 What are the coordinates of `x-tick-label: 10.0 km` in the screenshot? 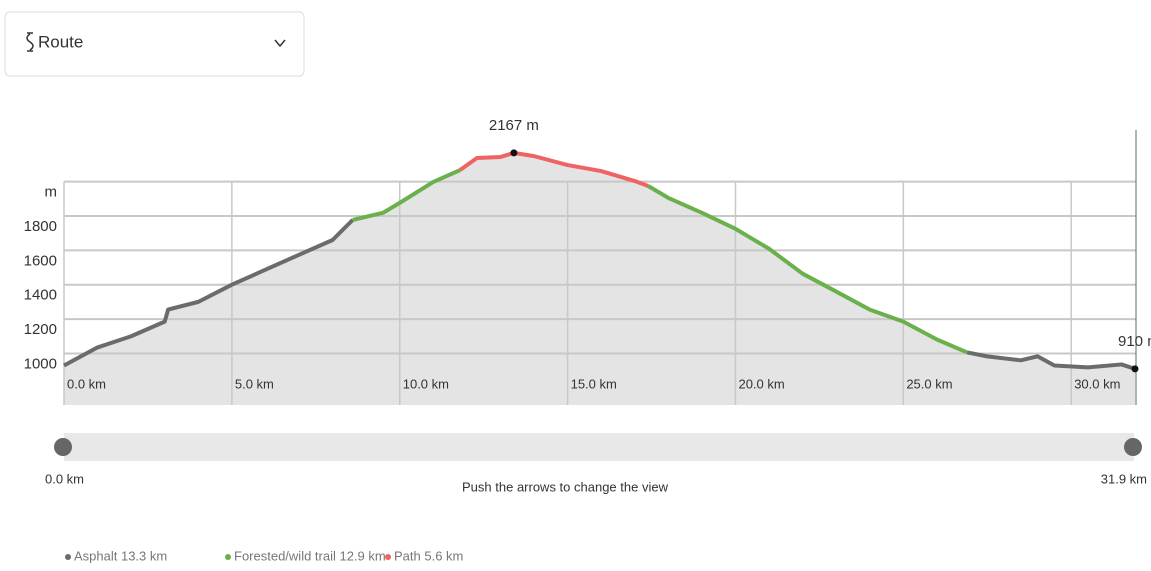 It's located at (426, 383).